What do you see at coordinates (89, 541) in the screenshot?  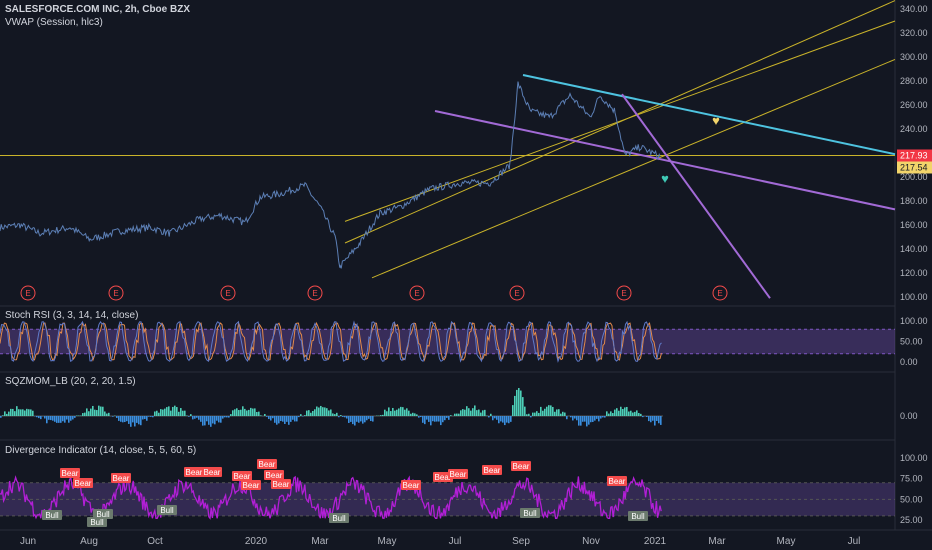 I see `time-tick-label: Aug` at bounding box center [89, 541].